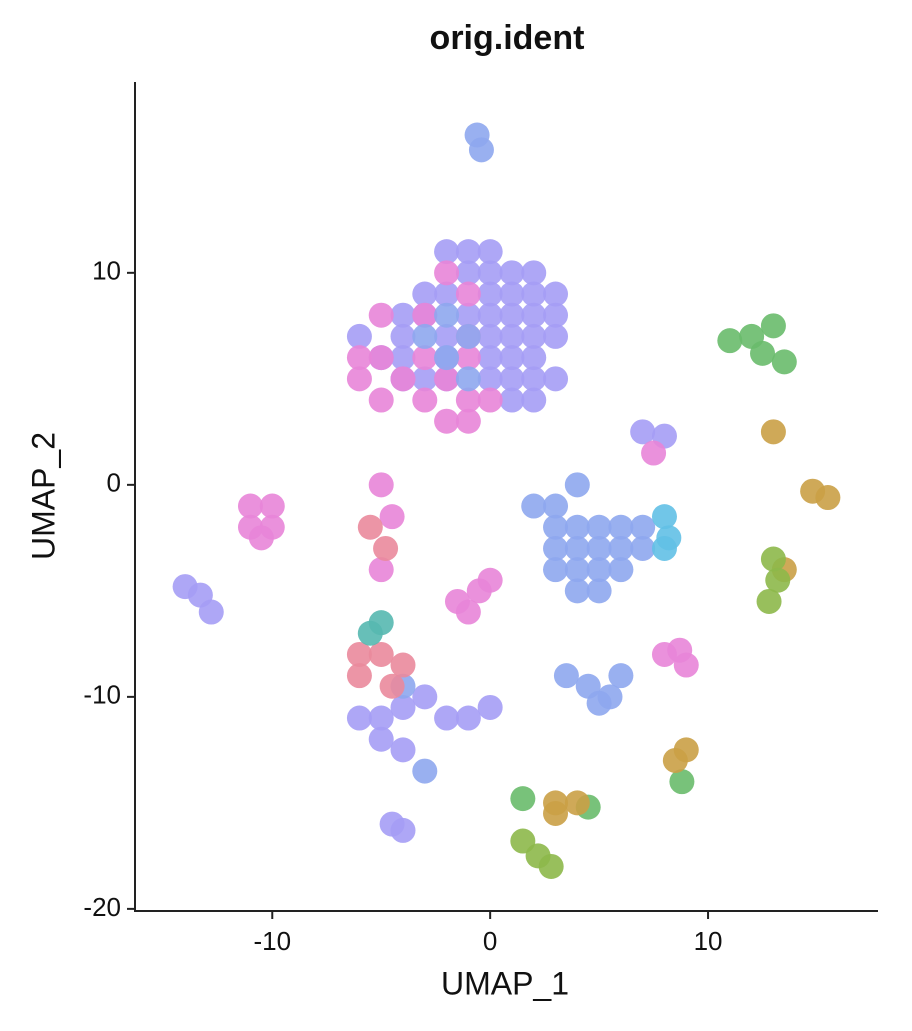 Image resolution: width=912 pixels, height=1031 pixels. I want to click on y-axis-label: UMAP_2, so click(43, 496).